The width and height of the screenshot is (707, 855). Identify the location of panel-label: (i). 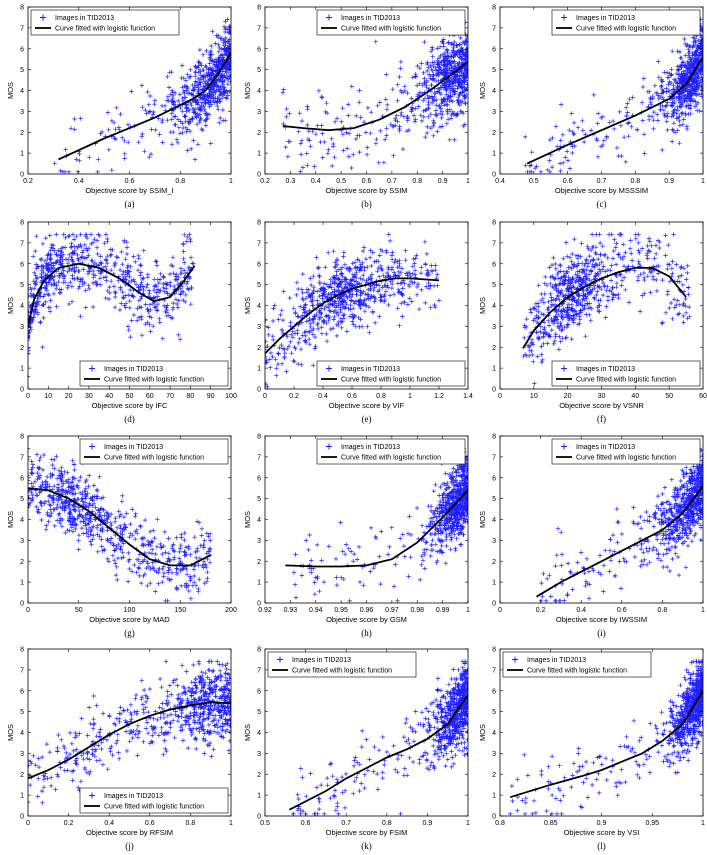
(601, 633).